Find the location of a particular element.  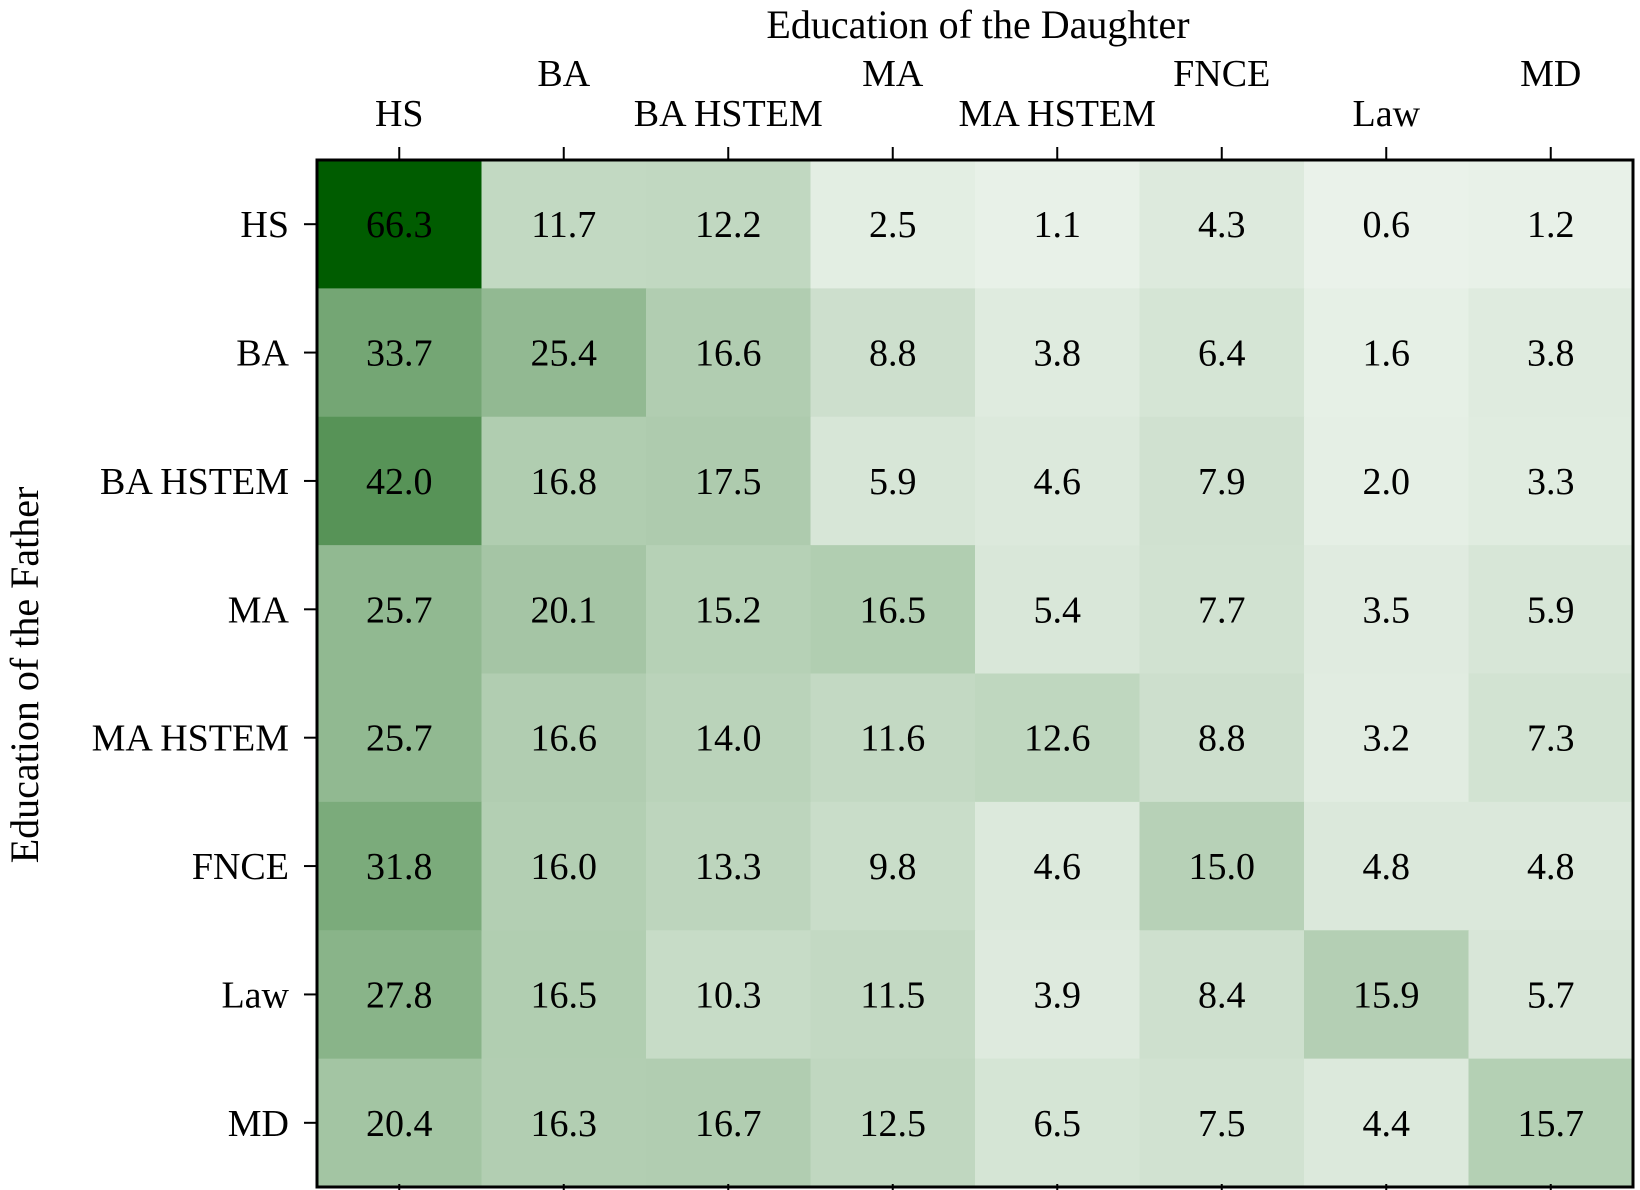

cell-value-label: 2.0 is located at coordinates (1387, 482).